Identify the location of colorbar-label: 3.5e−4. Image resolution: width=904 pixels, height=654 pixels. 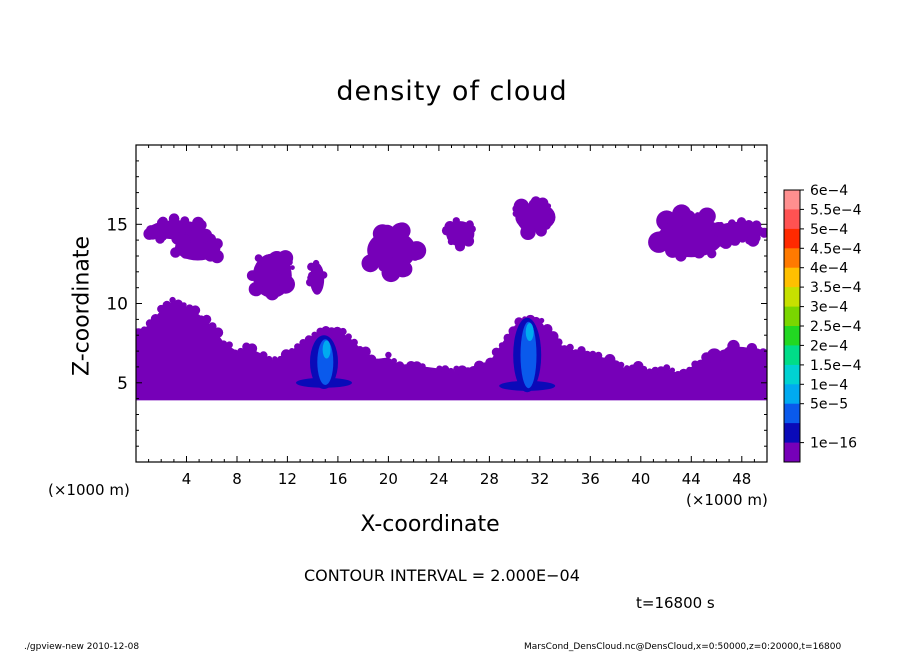
(836, 288).